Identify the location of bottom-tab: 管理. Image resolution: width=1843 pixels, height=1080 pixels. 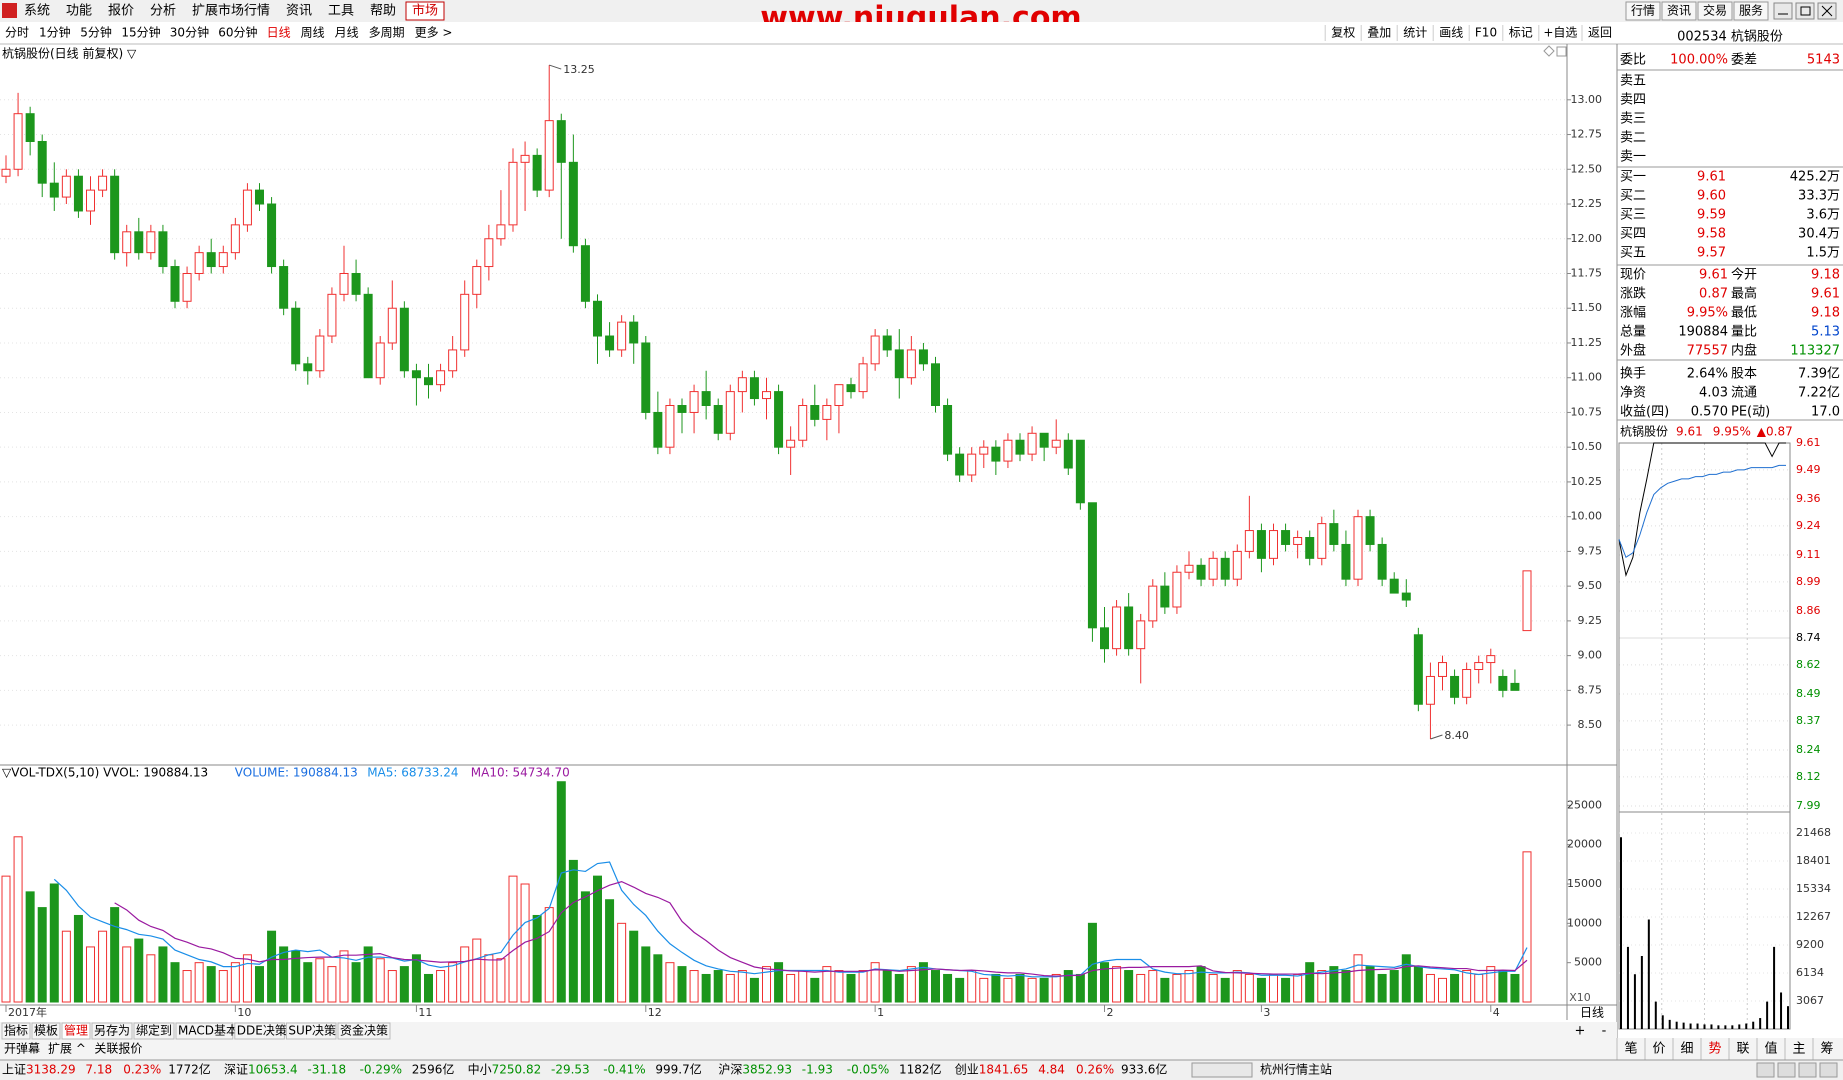
(76, 1030).